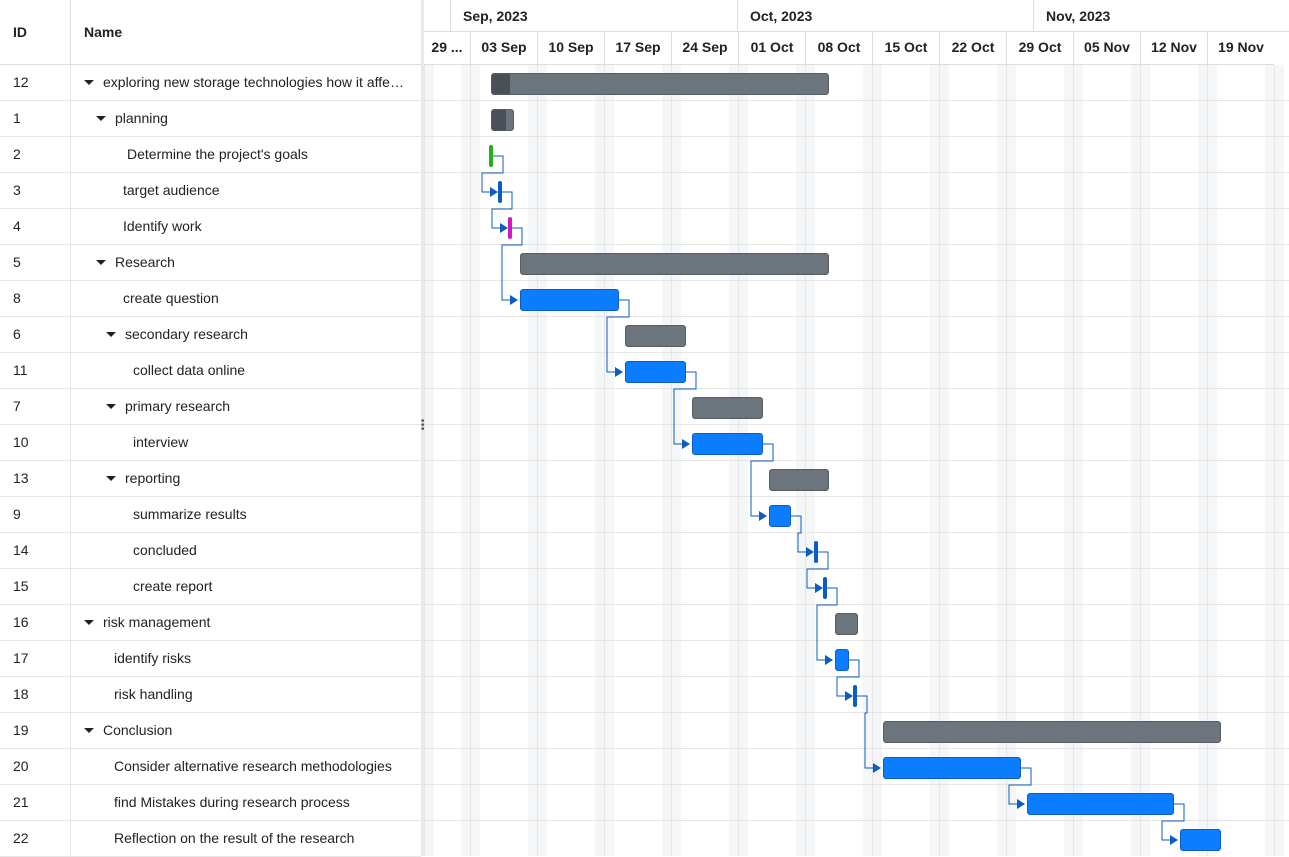 Image resolution: width=1289 pixels, height=857 pixels. I want to click on task-row: 5 Research, so click(210, 263).